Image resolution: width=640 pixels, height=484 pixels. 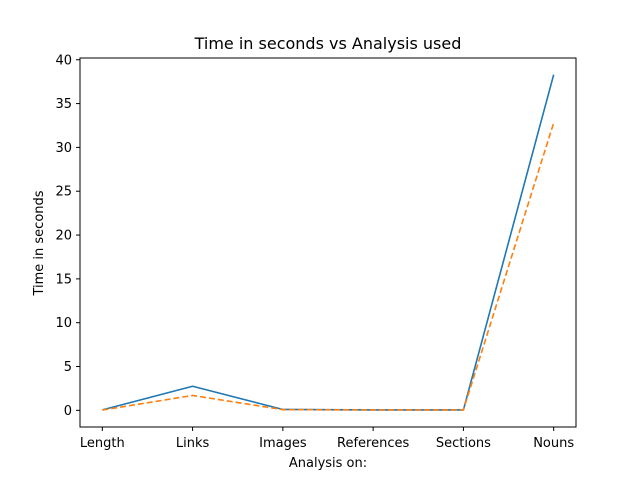 What do you see at coordinates (463, 443) in the screenshot?
I see `x-tick-label: Sections` at bounding box center [463, 443].